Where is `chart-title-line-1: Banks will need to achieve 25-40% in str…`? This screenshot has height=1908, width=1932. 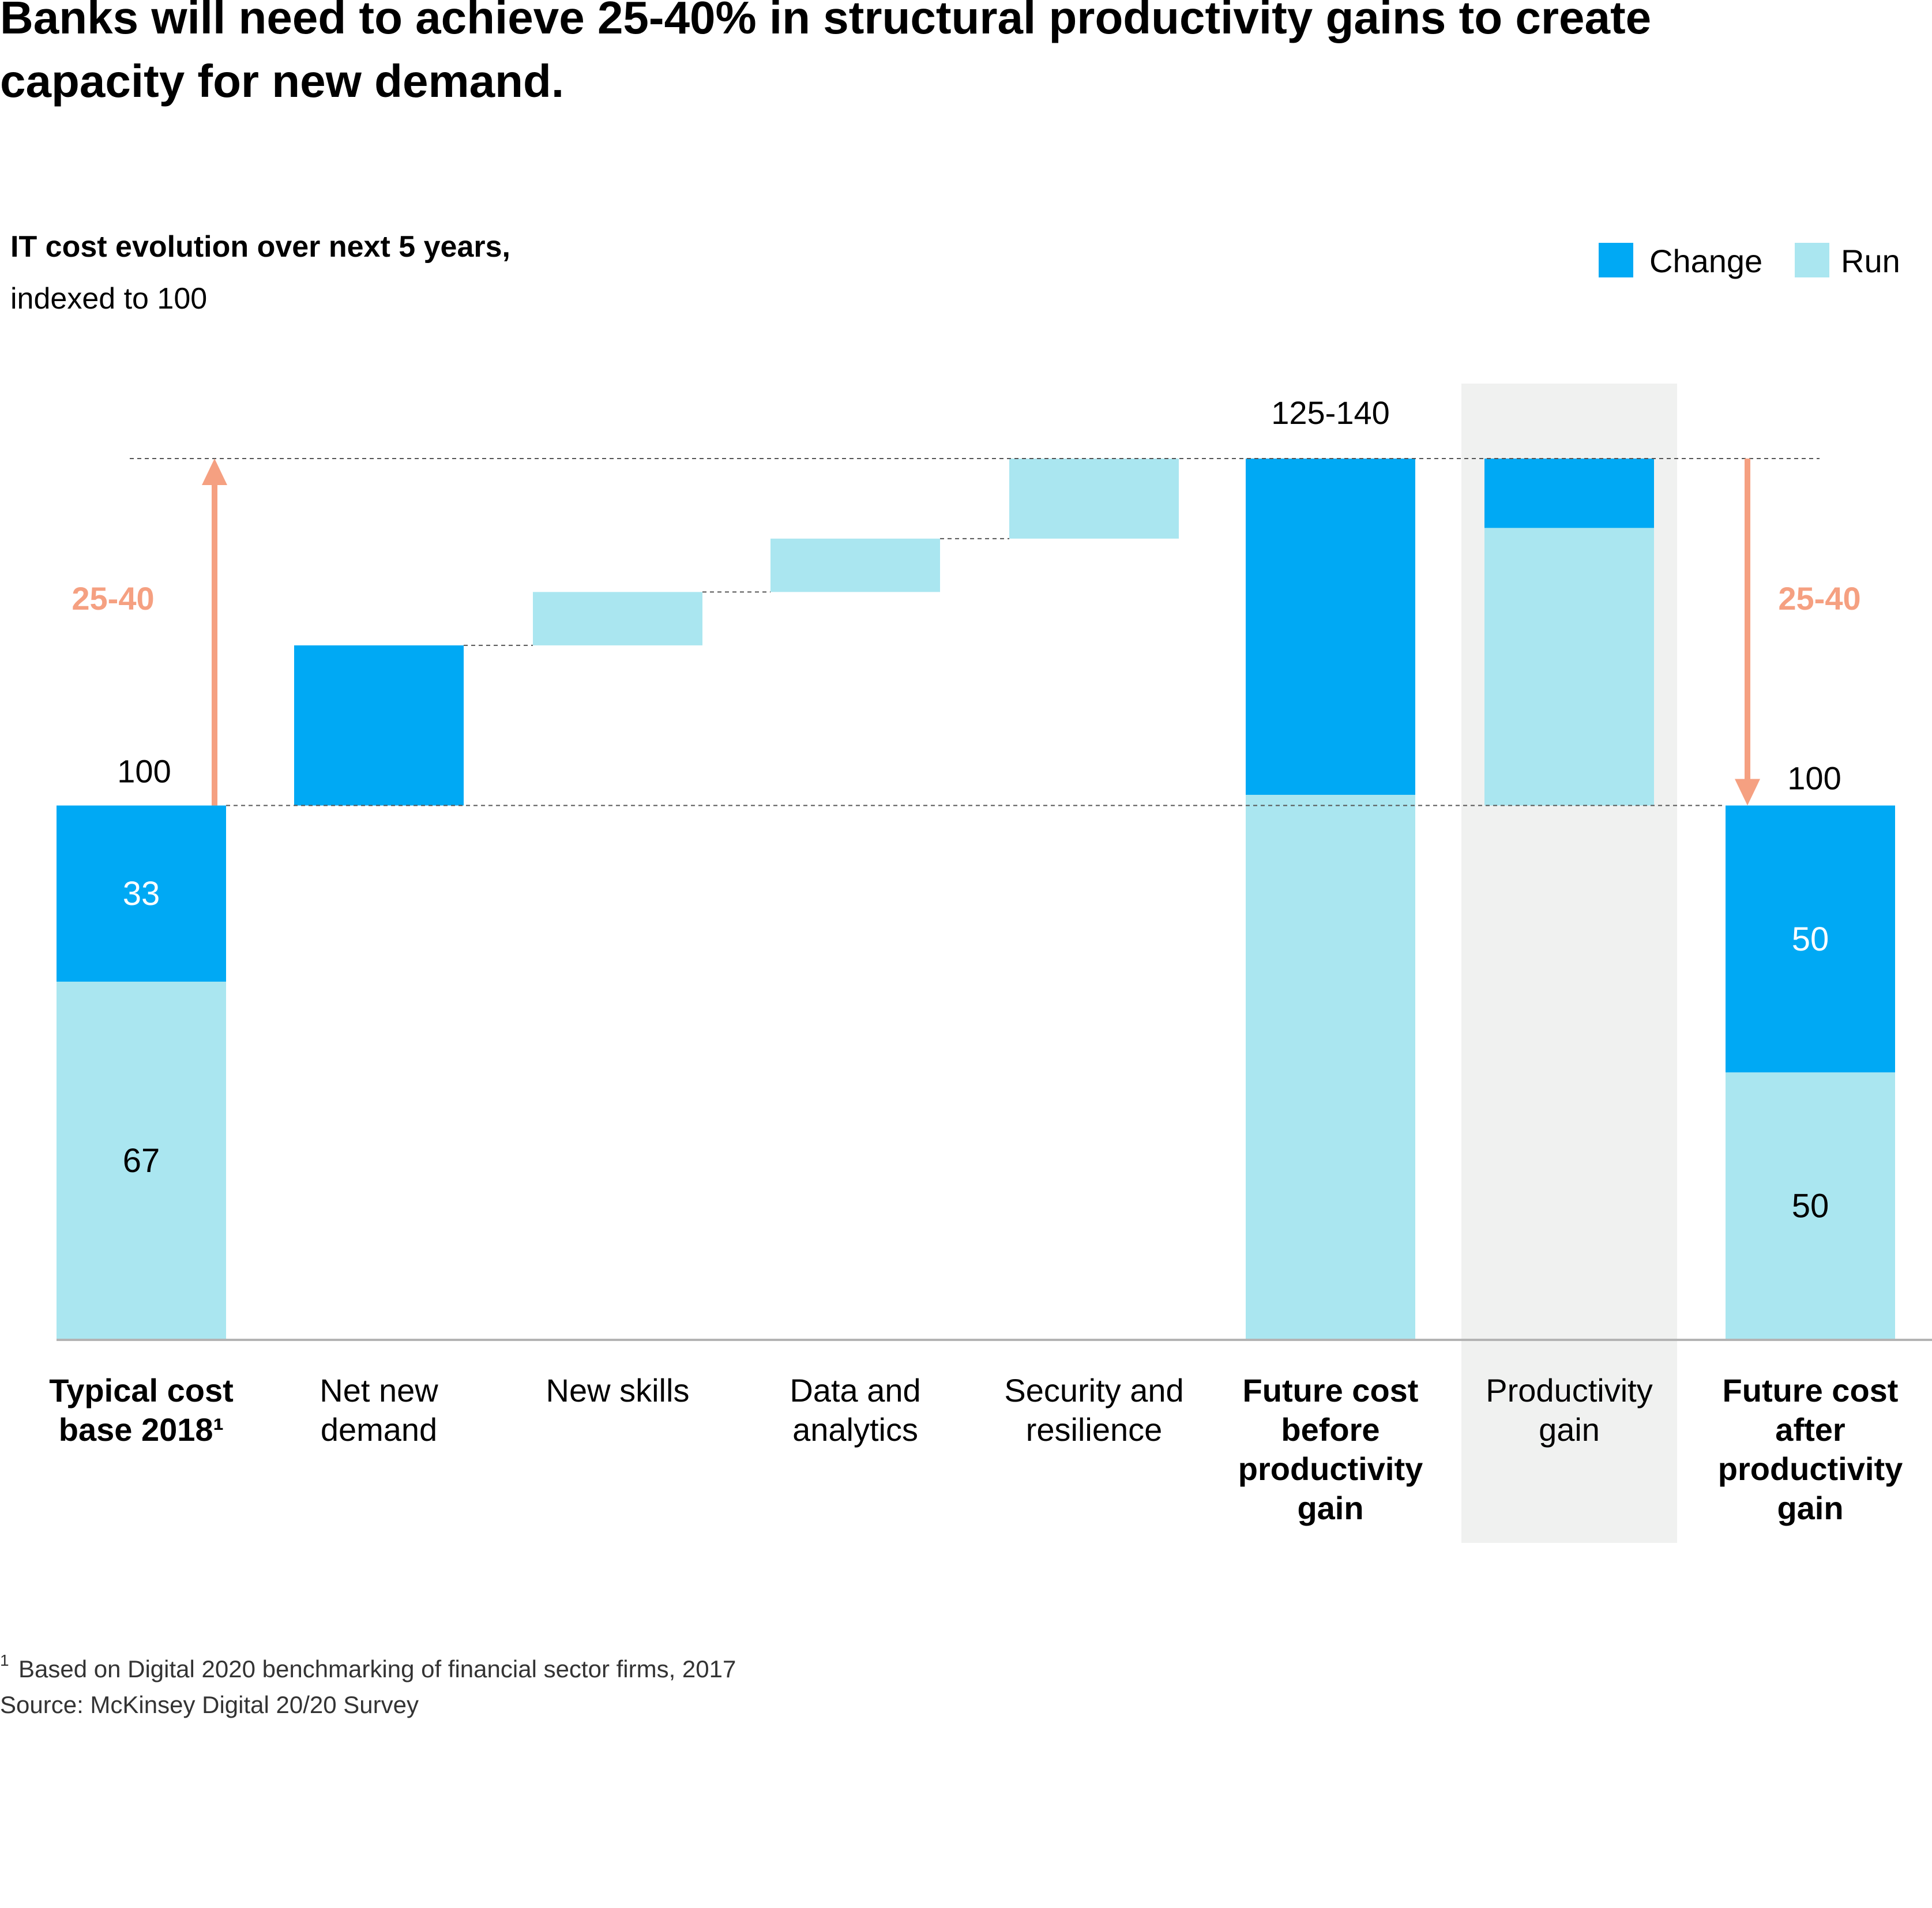
chart-title-line-1: Banks will need to achieve 25-40% in str… is located at coordinates (825, 21).